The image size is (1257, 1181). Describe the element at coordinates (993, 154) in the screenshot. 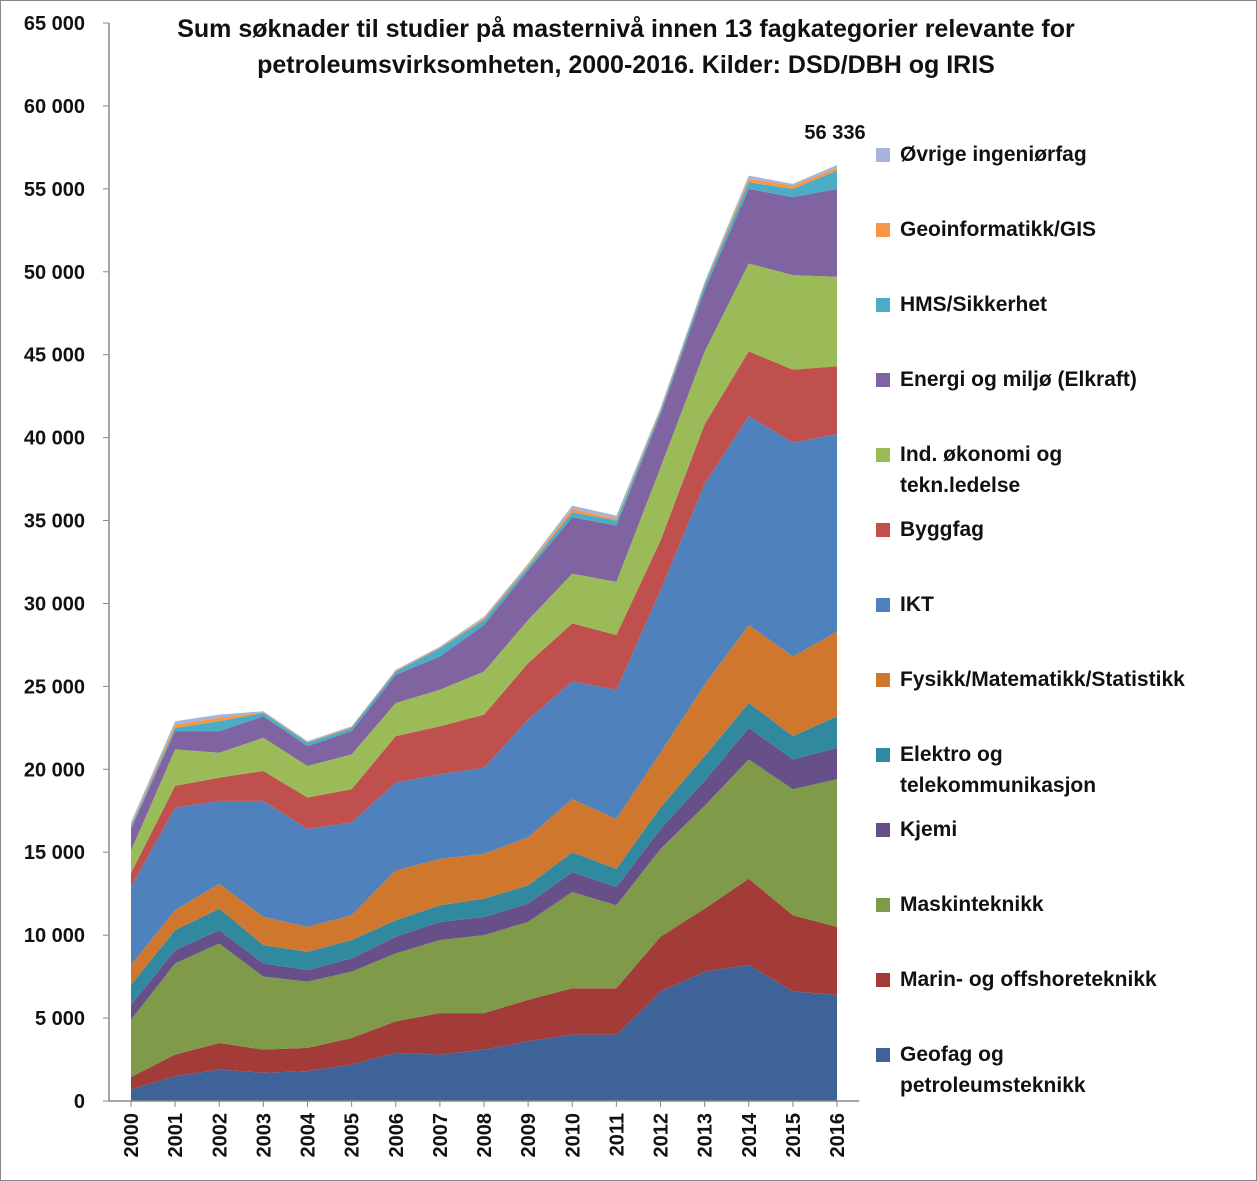

I see `legend-label: Øvrige ingeniørfag` at that location.